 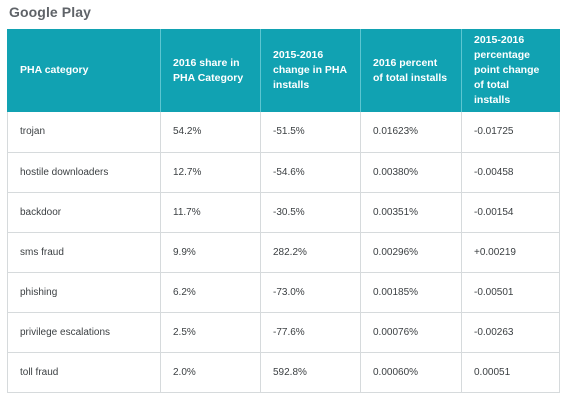 I want to click on page-title: Google Play, so click(x=50, y=12).